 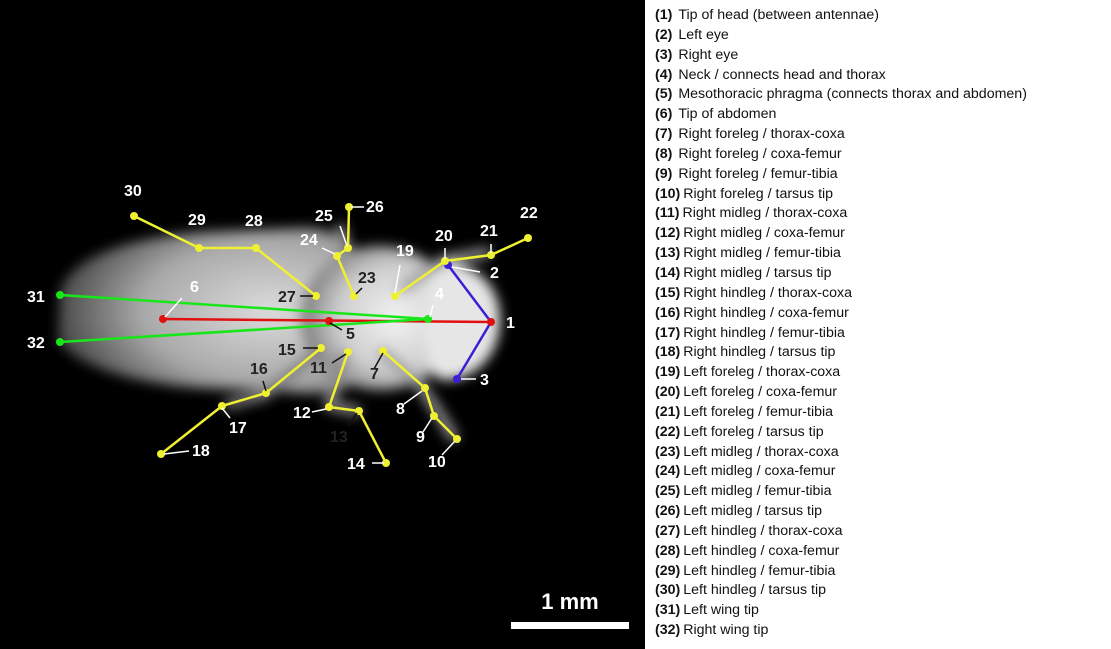 I want to click on legend-text: Right midleg / coxa-femur, so click(x=764, y=233).